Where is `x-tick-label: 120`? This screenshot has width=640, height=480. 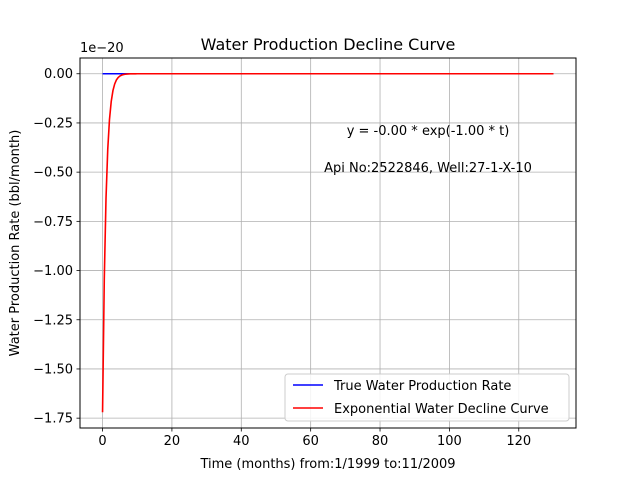
x-tick-label: 120 is located at coordinates (518, 441).